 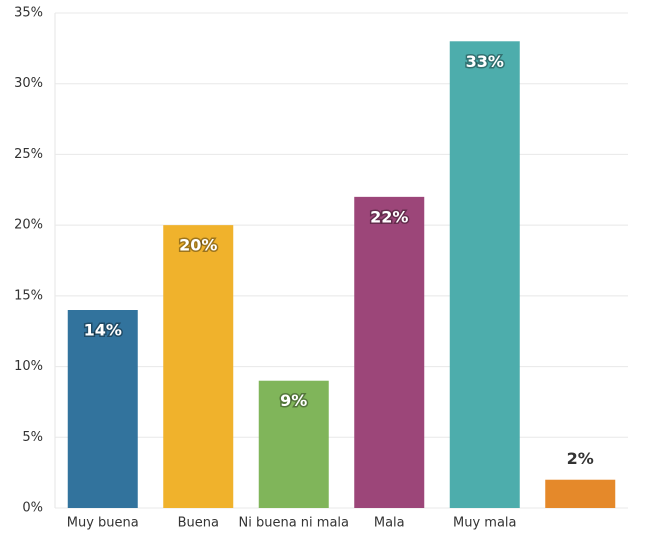 What do you see at coordinates (198, 523) in the screenshot?
I see `x-tick-label: Buena` at bounding box center [198, 523].